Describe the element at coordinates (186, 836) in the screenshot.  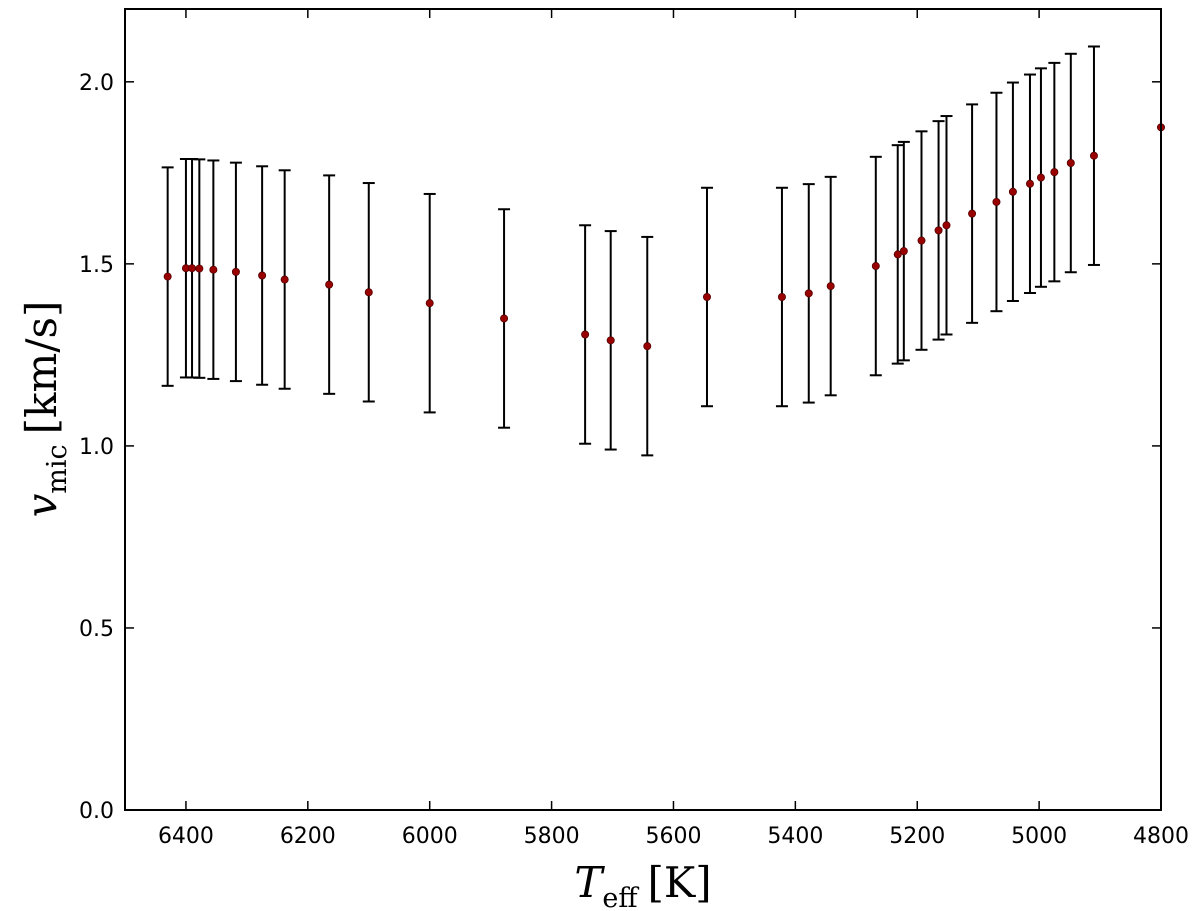
I see `x-tick-label: 6400` at that location.